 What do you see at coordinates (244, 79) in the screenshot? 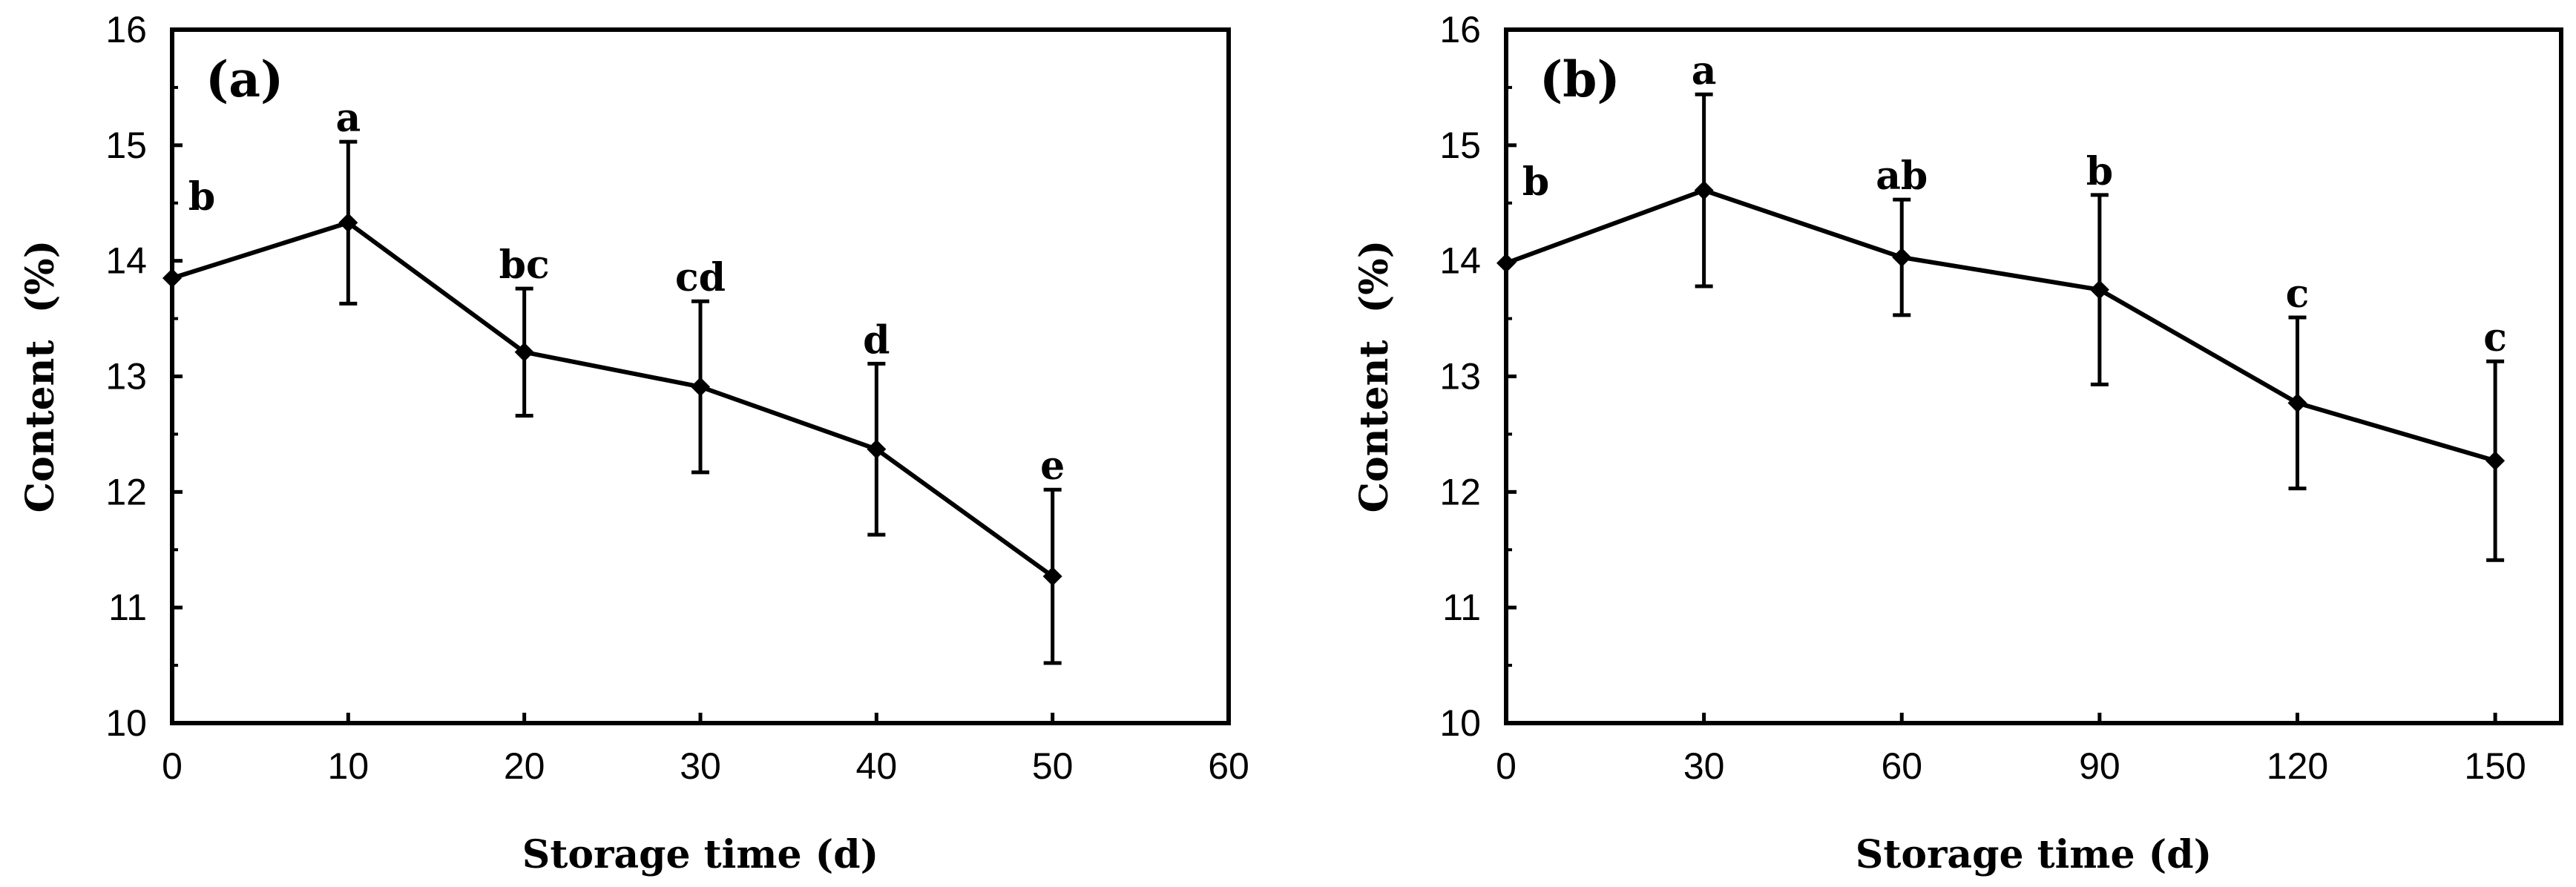
I see `panel-label: (a)` at bounding box center [244, 79].